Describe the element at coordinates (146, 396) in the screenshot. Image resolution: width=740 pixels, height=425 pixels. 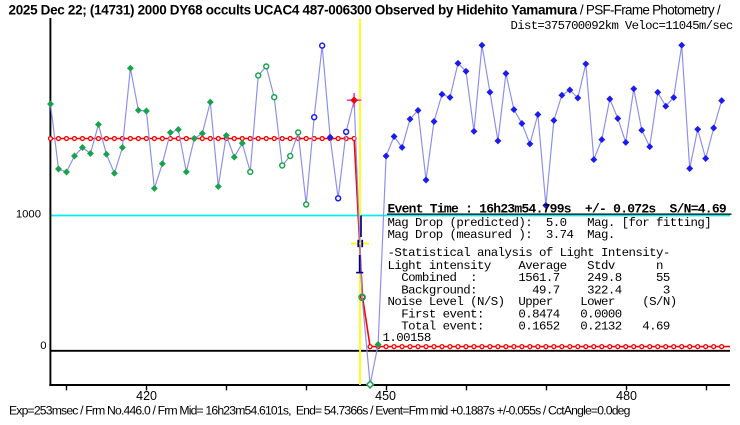
I see `svg-text: 420` at that location.